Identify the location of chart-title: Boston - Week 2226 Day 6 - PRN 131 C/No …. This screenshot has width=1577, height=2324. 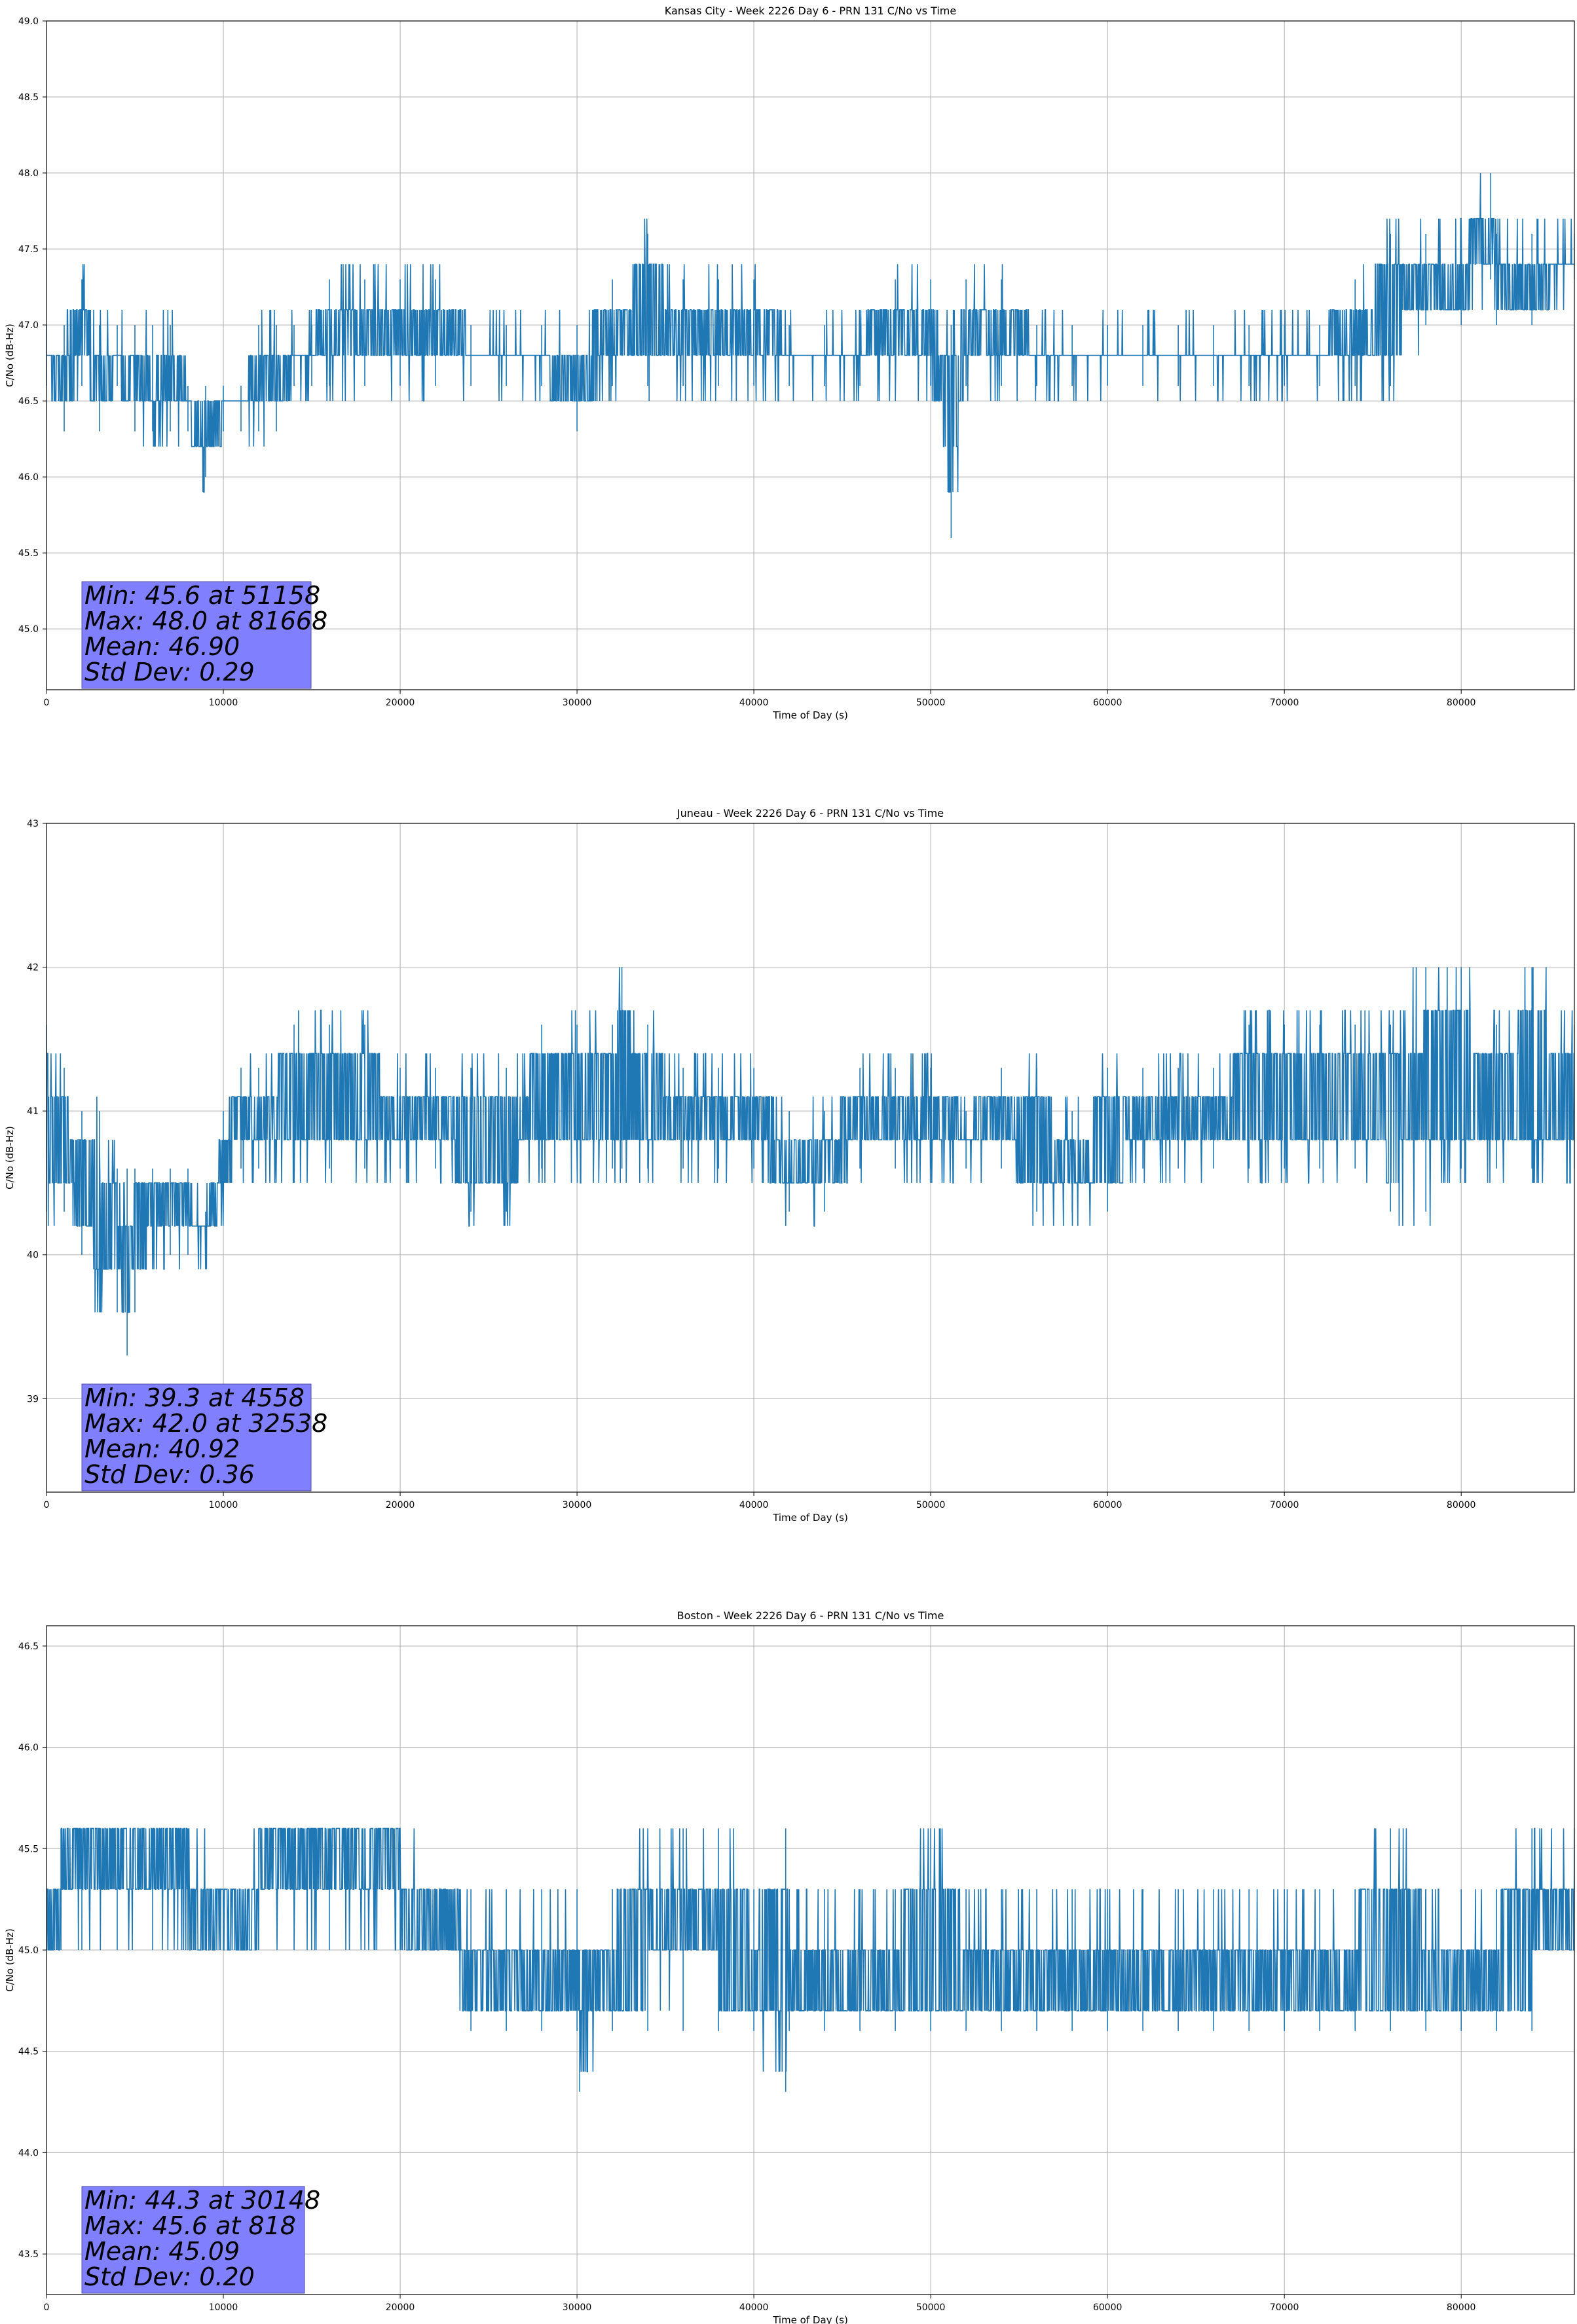
(810, 1615).